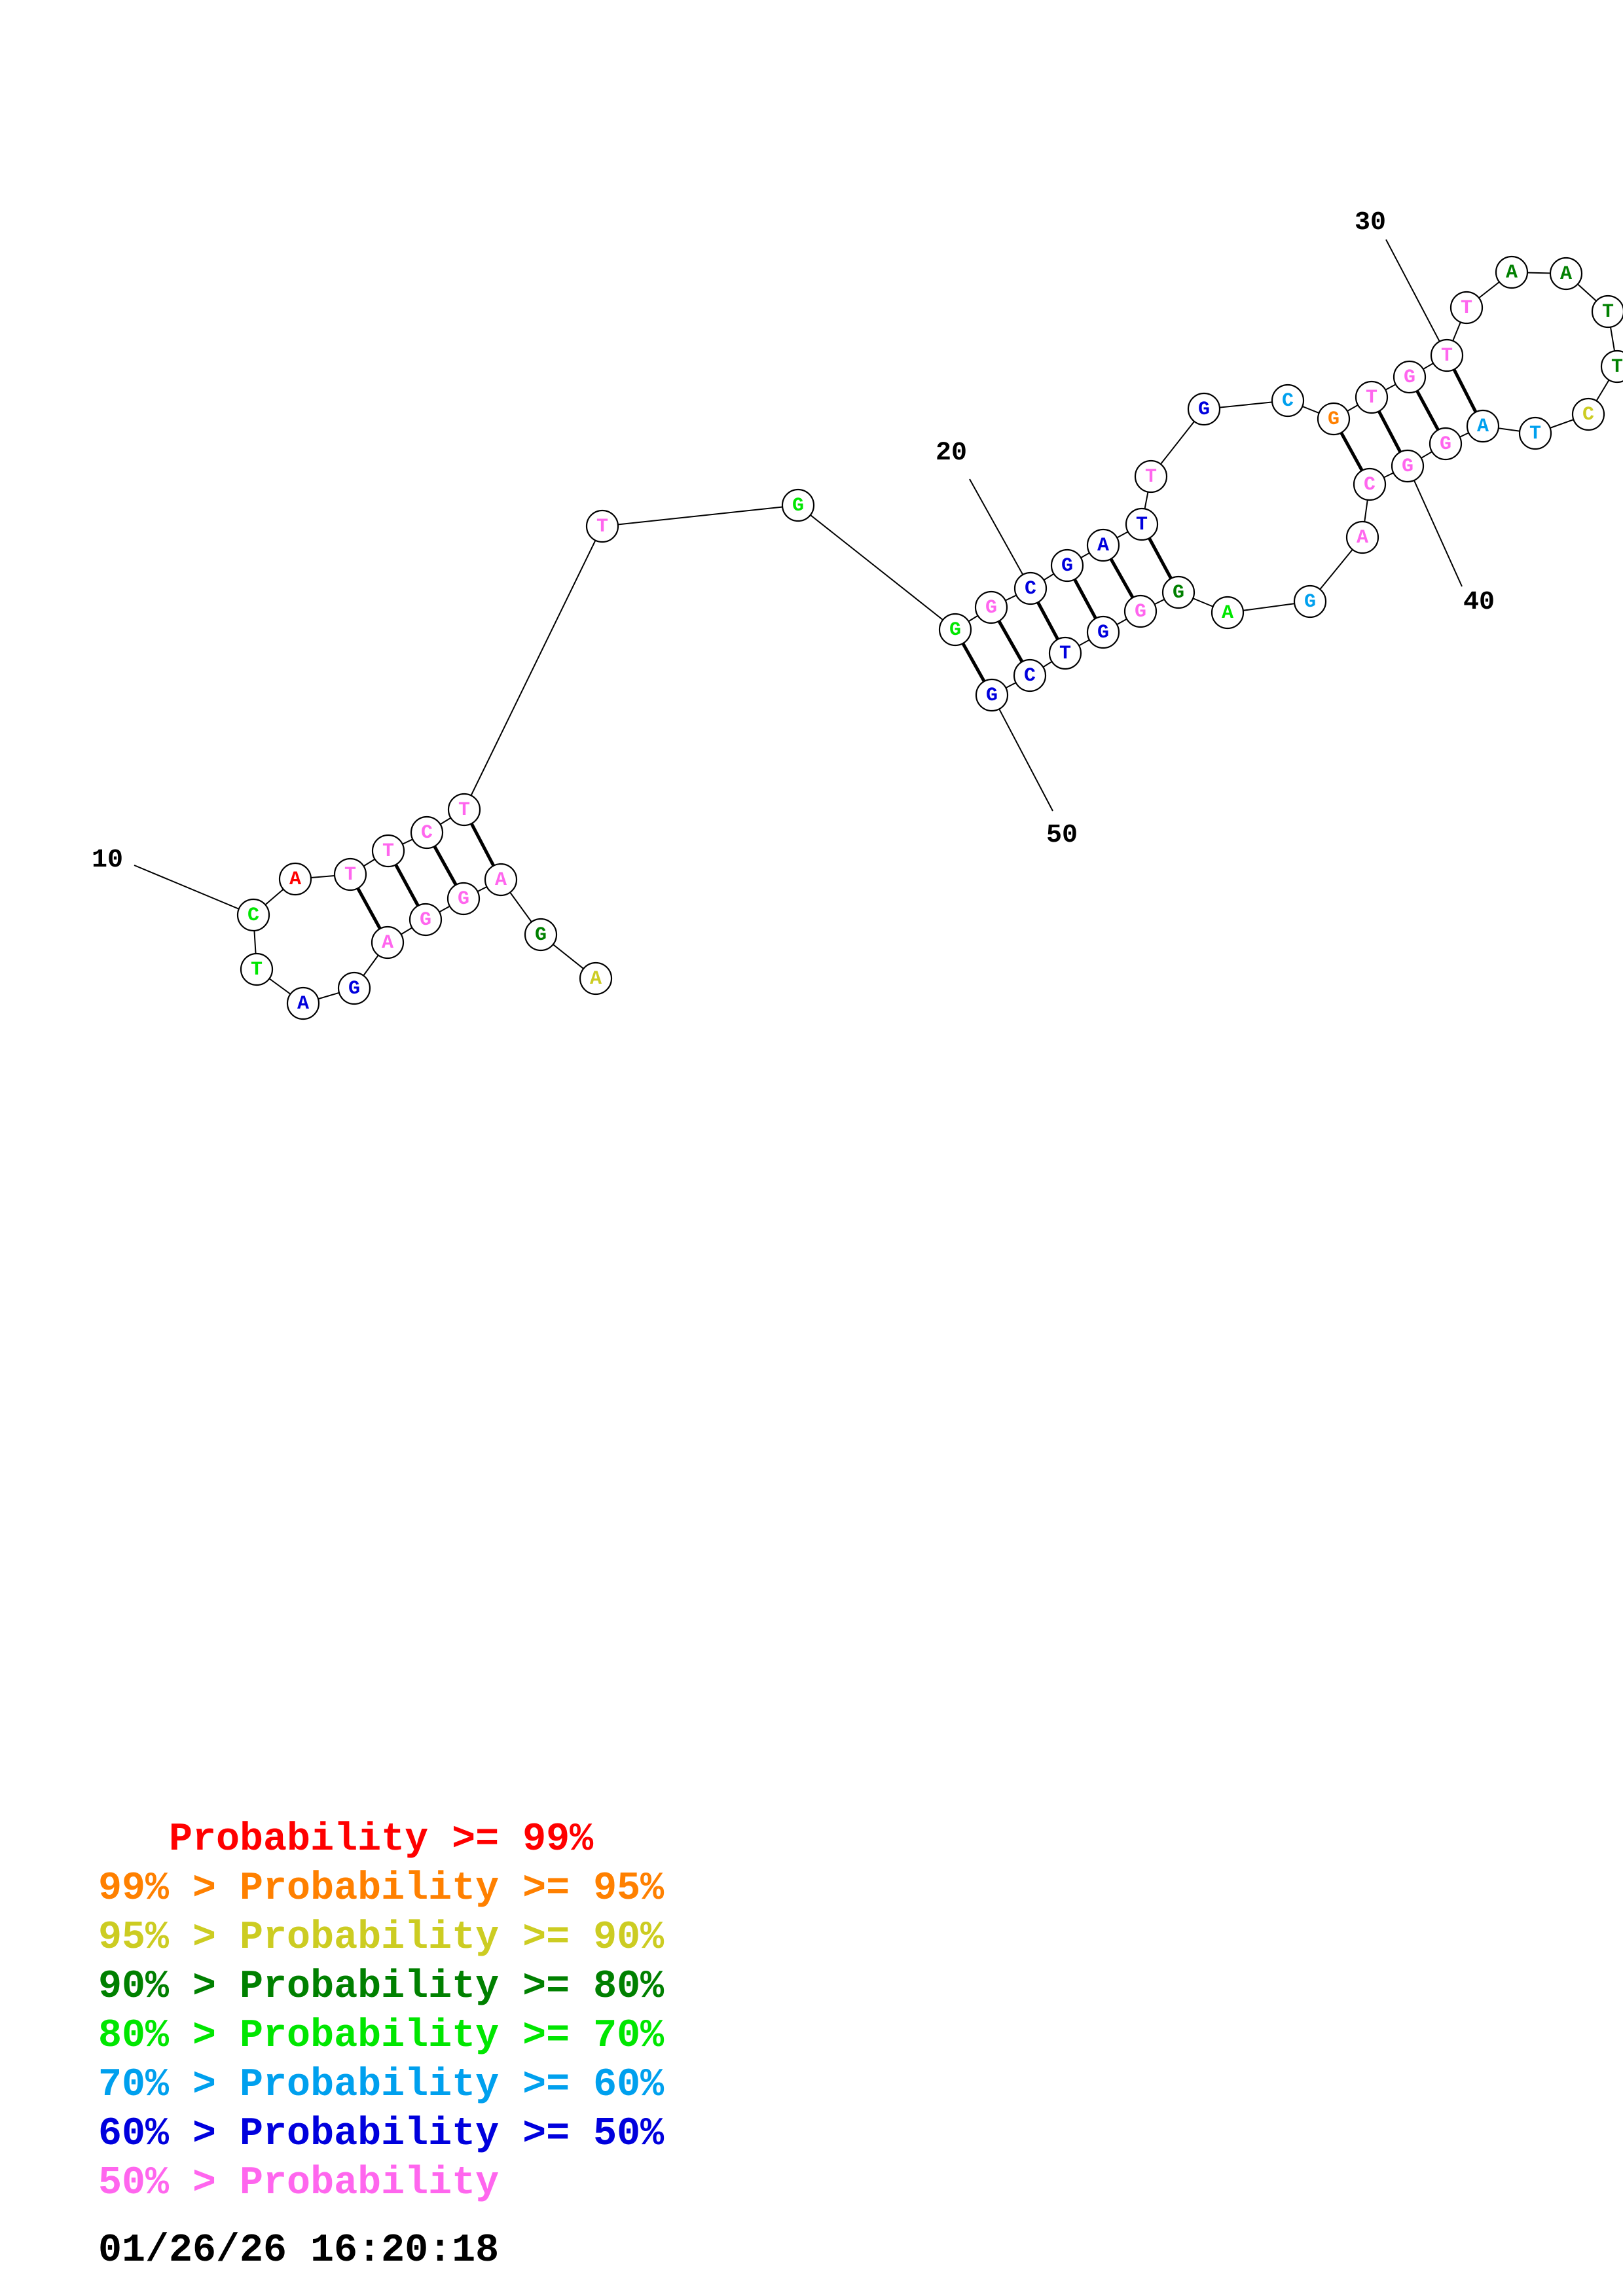 Image resolution: width=1623 pixels, height=2296 pixels. Describe the element at coordinates (1370, 223) in the screenshot. I see `position-label: 30` at that location.